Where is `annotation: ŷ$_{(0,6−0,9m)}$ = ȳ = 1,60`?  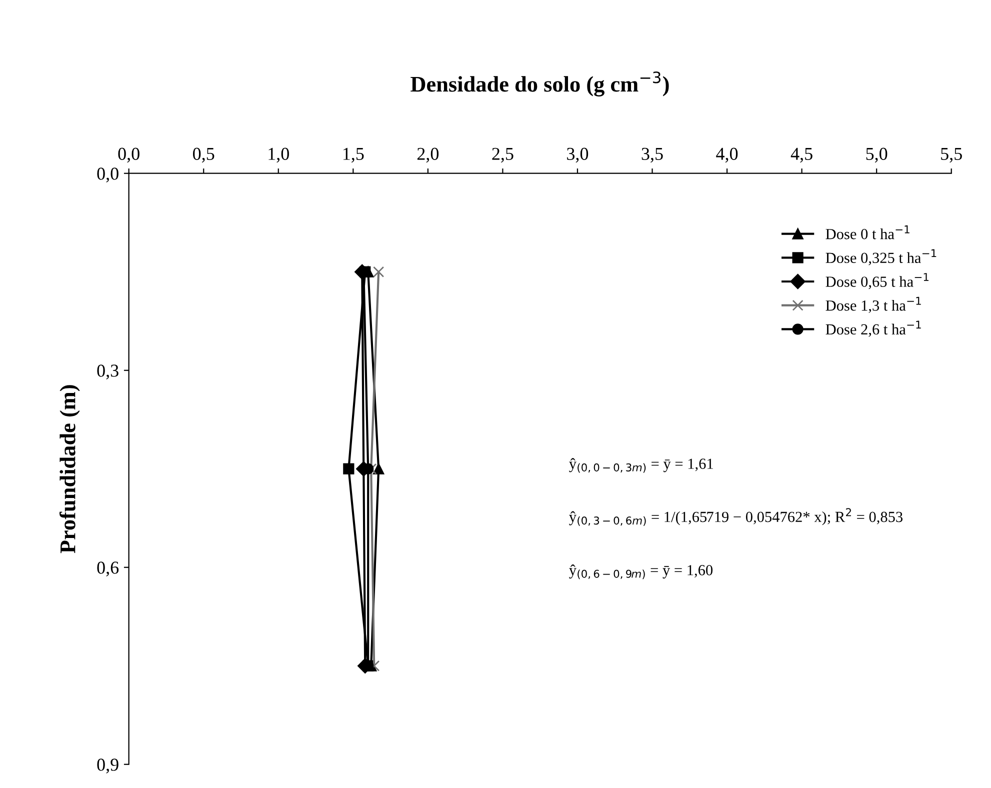 annotation: ŷ$_{(0,6−0,9m)}$ = ȳ = 1,60 is located at coordinates (641, 572).